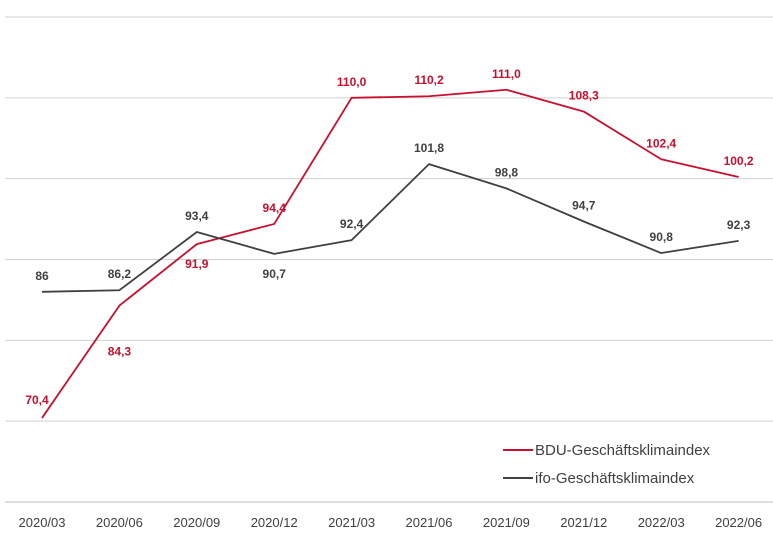 This screenshot has height=535, width=773. What do you see at coordinates (119, 522) in the screenshot?
I see `x-tick-label: 2020/06` at bounding box center [119, 522].